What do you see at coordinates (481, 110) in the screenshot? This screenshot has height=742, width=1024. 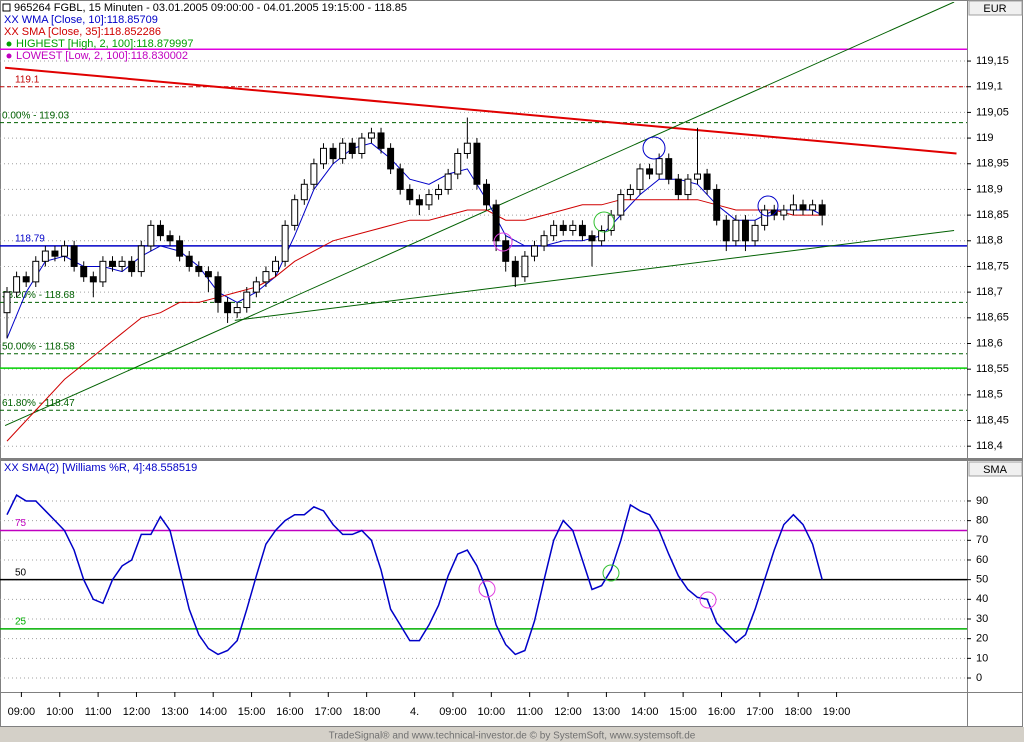 I see `trendline` at bounding box center [481, 110].